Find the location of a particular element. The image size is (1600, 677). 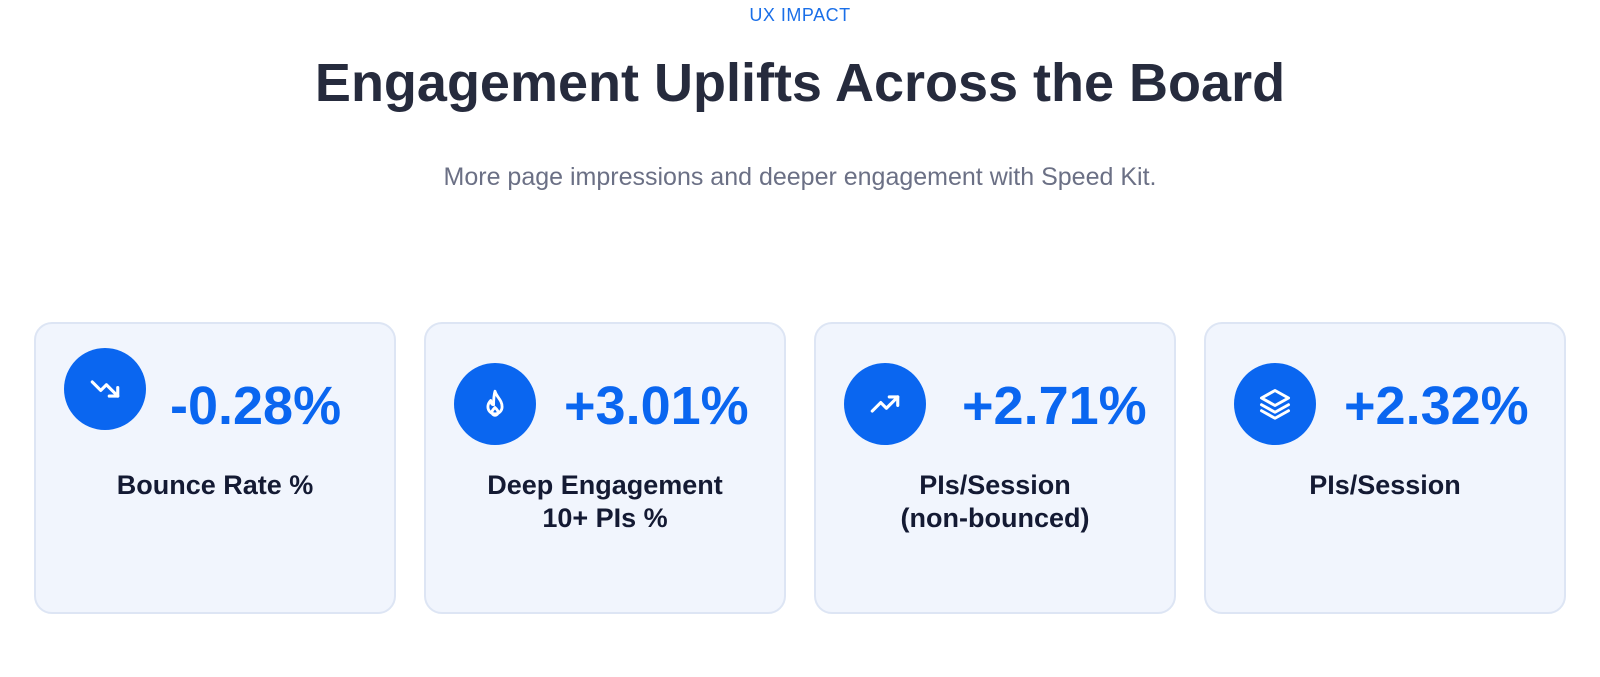

metric-value: +2.71% is located at coordinates (1054, 406).